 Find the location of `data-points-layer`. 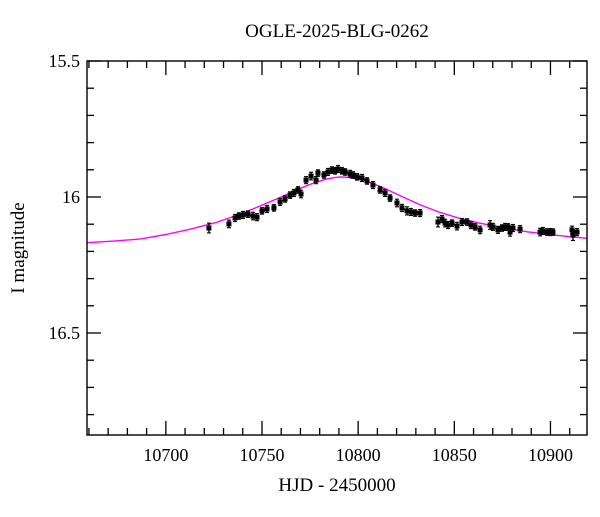

data-points-layer is located at coordinates (393, 203).